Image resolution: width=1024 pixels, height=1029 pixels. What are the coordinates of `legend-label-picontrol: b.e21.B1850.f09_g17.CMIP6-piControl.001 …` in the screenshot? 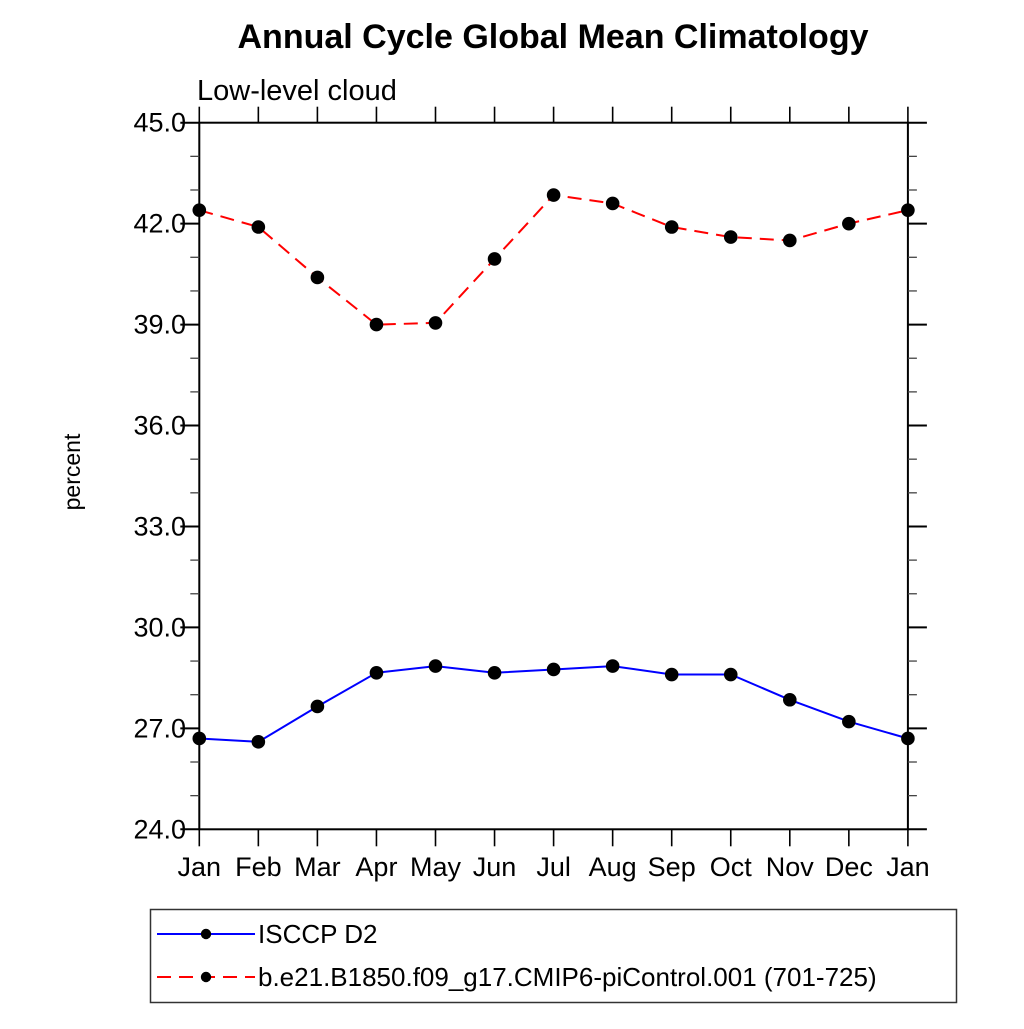 It's located at (567, 977).